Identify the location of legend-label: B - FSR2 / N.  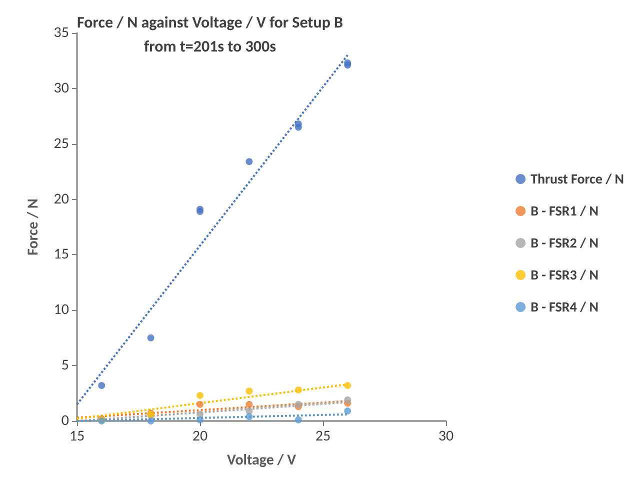
(564, 243).